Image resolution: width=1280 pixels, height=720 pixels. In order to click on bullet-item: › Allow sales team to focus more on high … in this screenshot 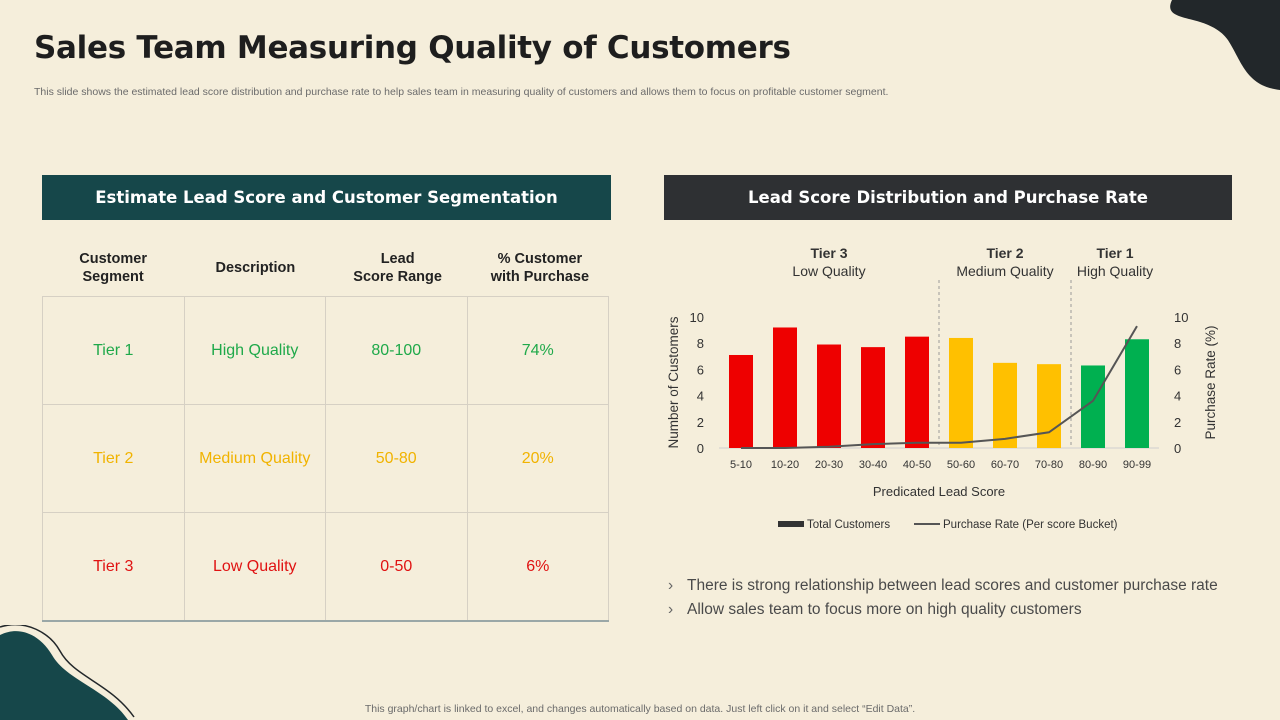, I will do `click(943, 610)`.